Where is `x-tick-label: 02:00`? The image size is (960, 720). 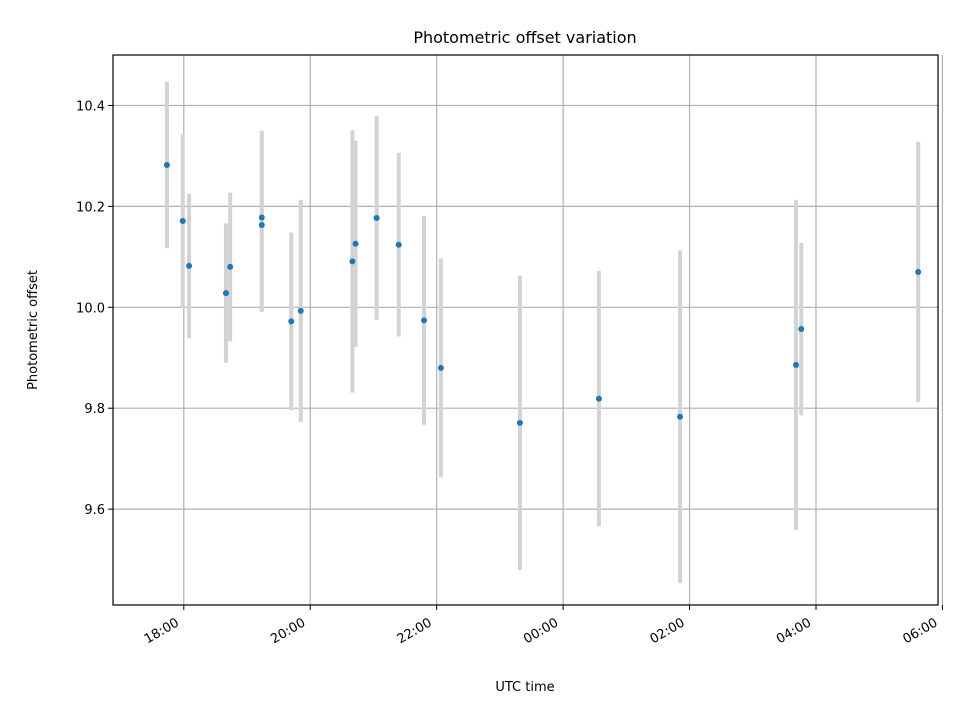
x-tick-label: 02:00 is located at coordinates (668, 631).